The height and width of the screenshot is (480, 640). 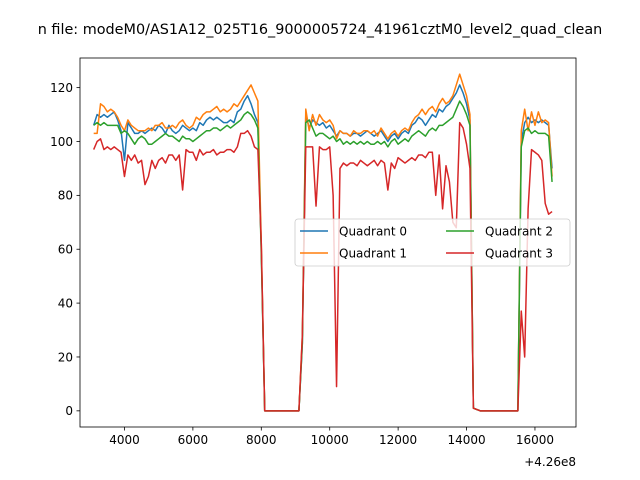 I want to click on x-axis: 4000 6000 8000 10000 12000 14000 16000, so click(x=331, y=437).